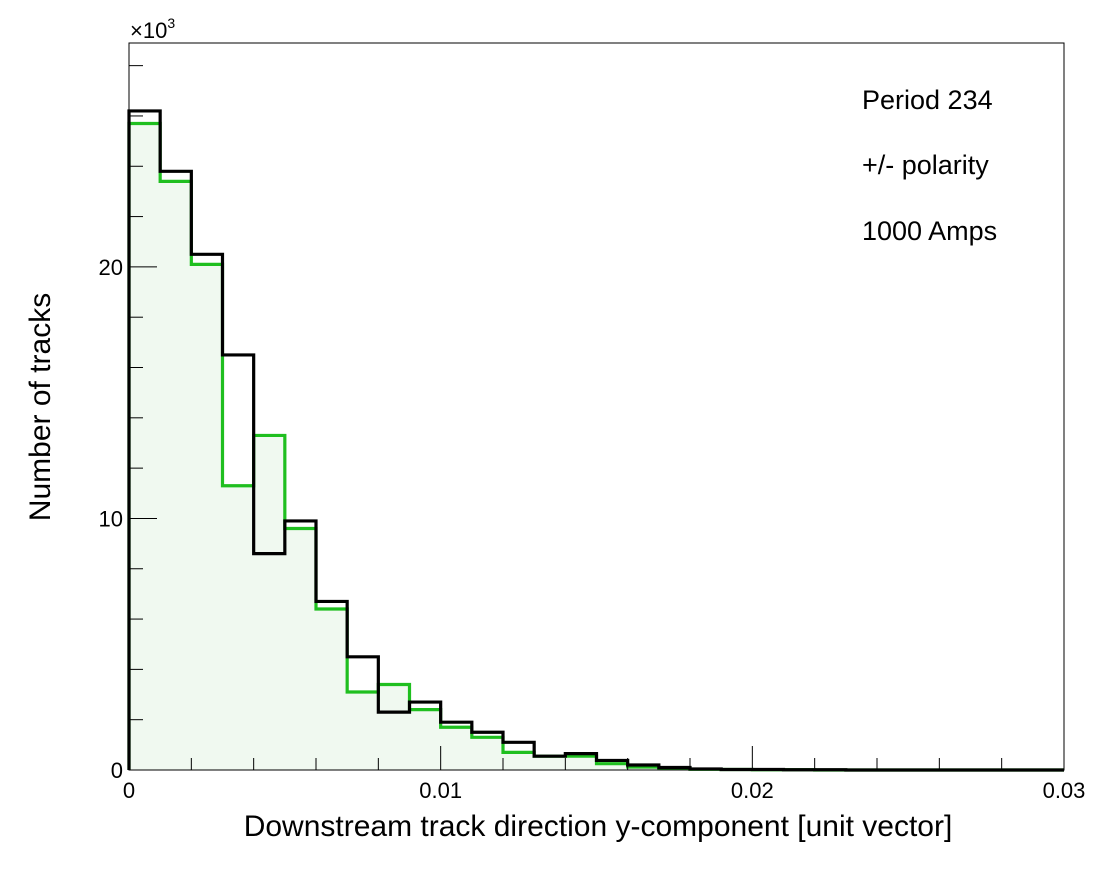 The width and height of the screenshot is (1098, 875). I want to click on y-axis-multiplier: ×10³, so click(152, 29).